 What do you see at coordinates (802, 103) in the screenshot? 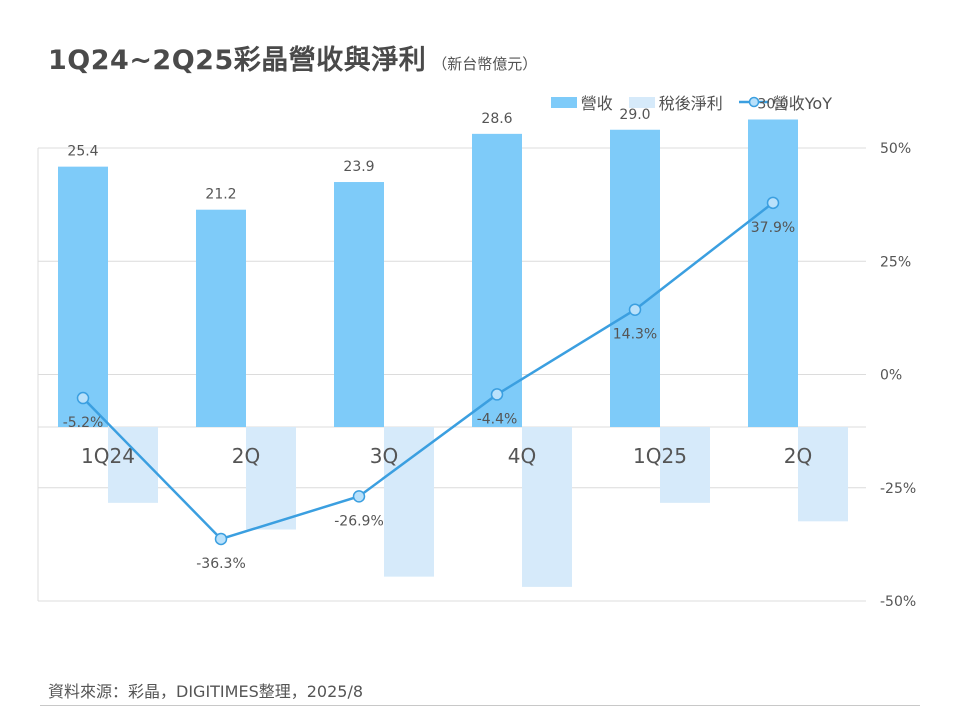
I see `legend-label-yoy: 營收YoY` at bounding box center [802, 103].